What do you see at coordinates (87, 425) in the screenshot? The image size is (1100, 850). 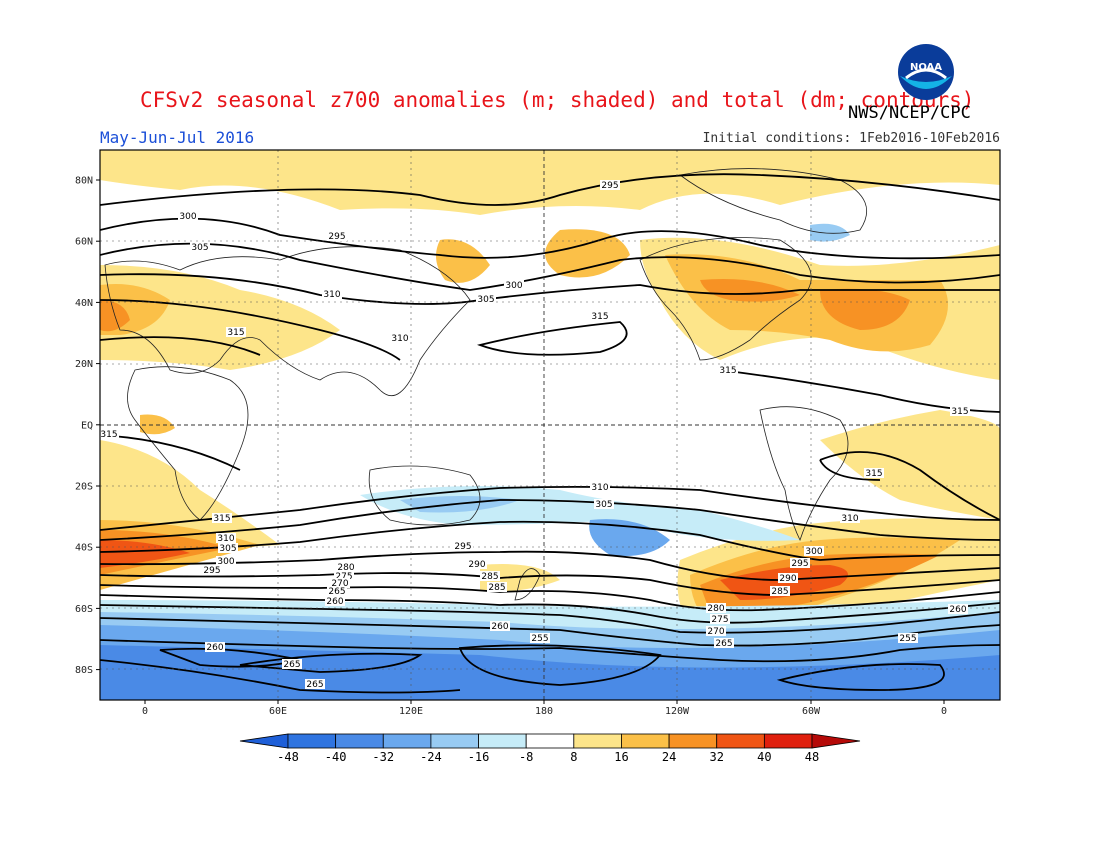 I see `lat-tick-label: EQ` at bounding box center [87, 425].